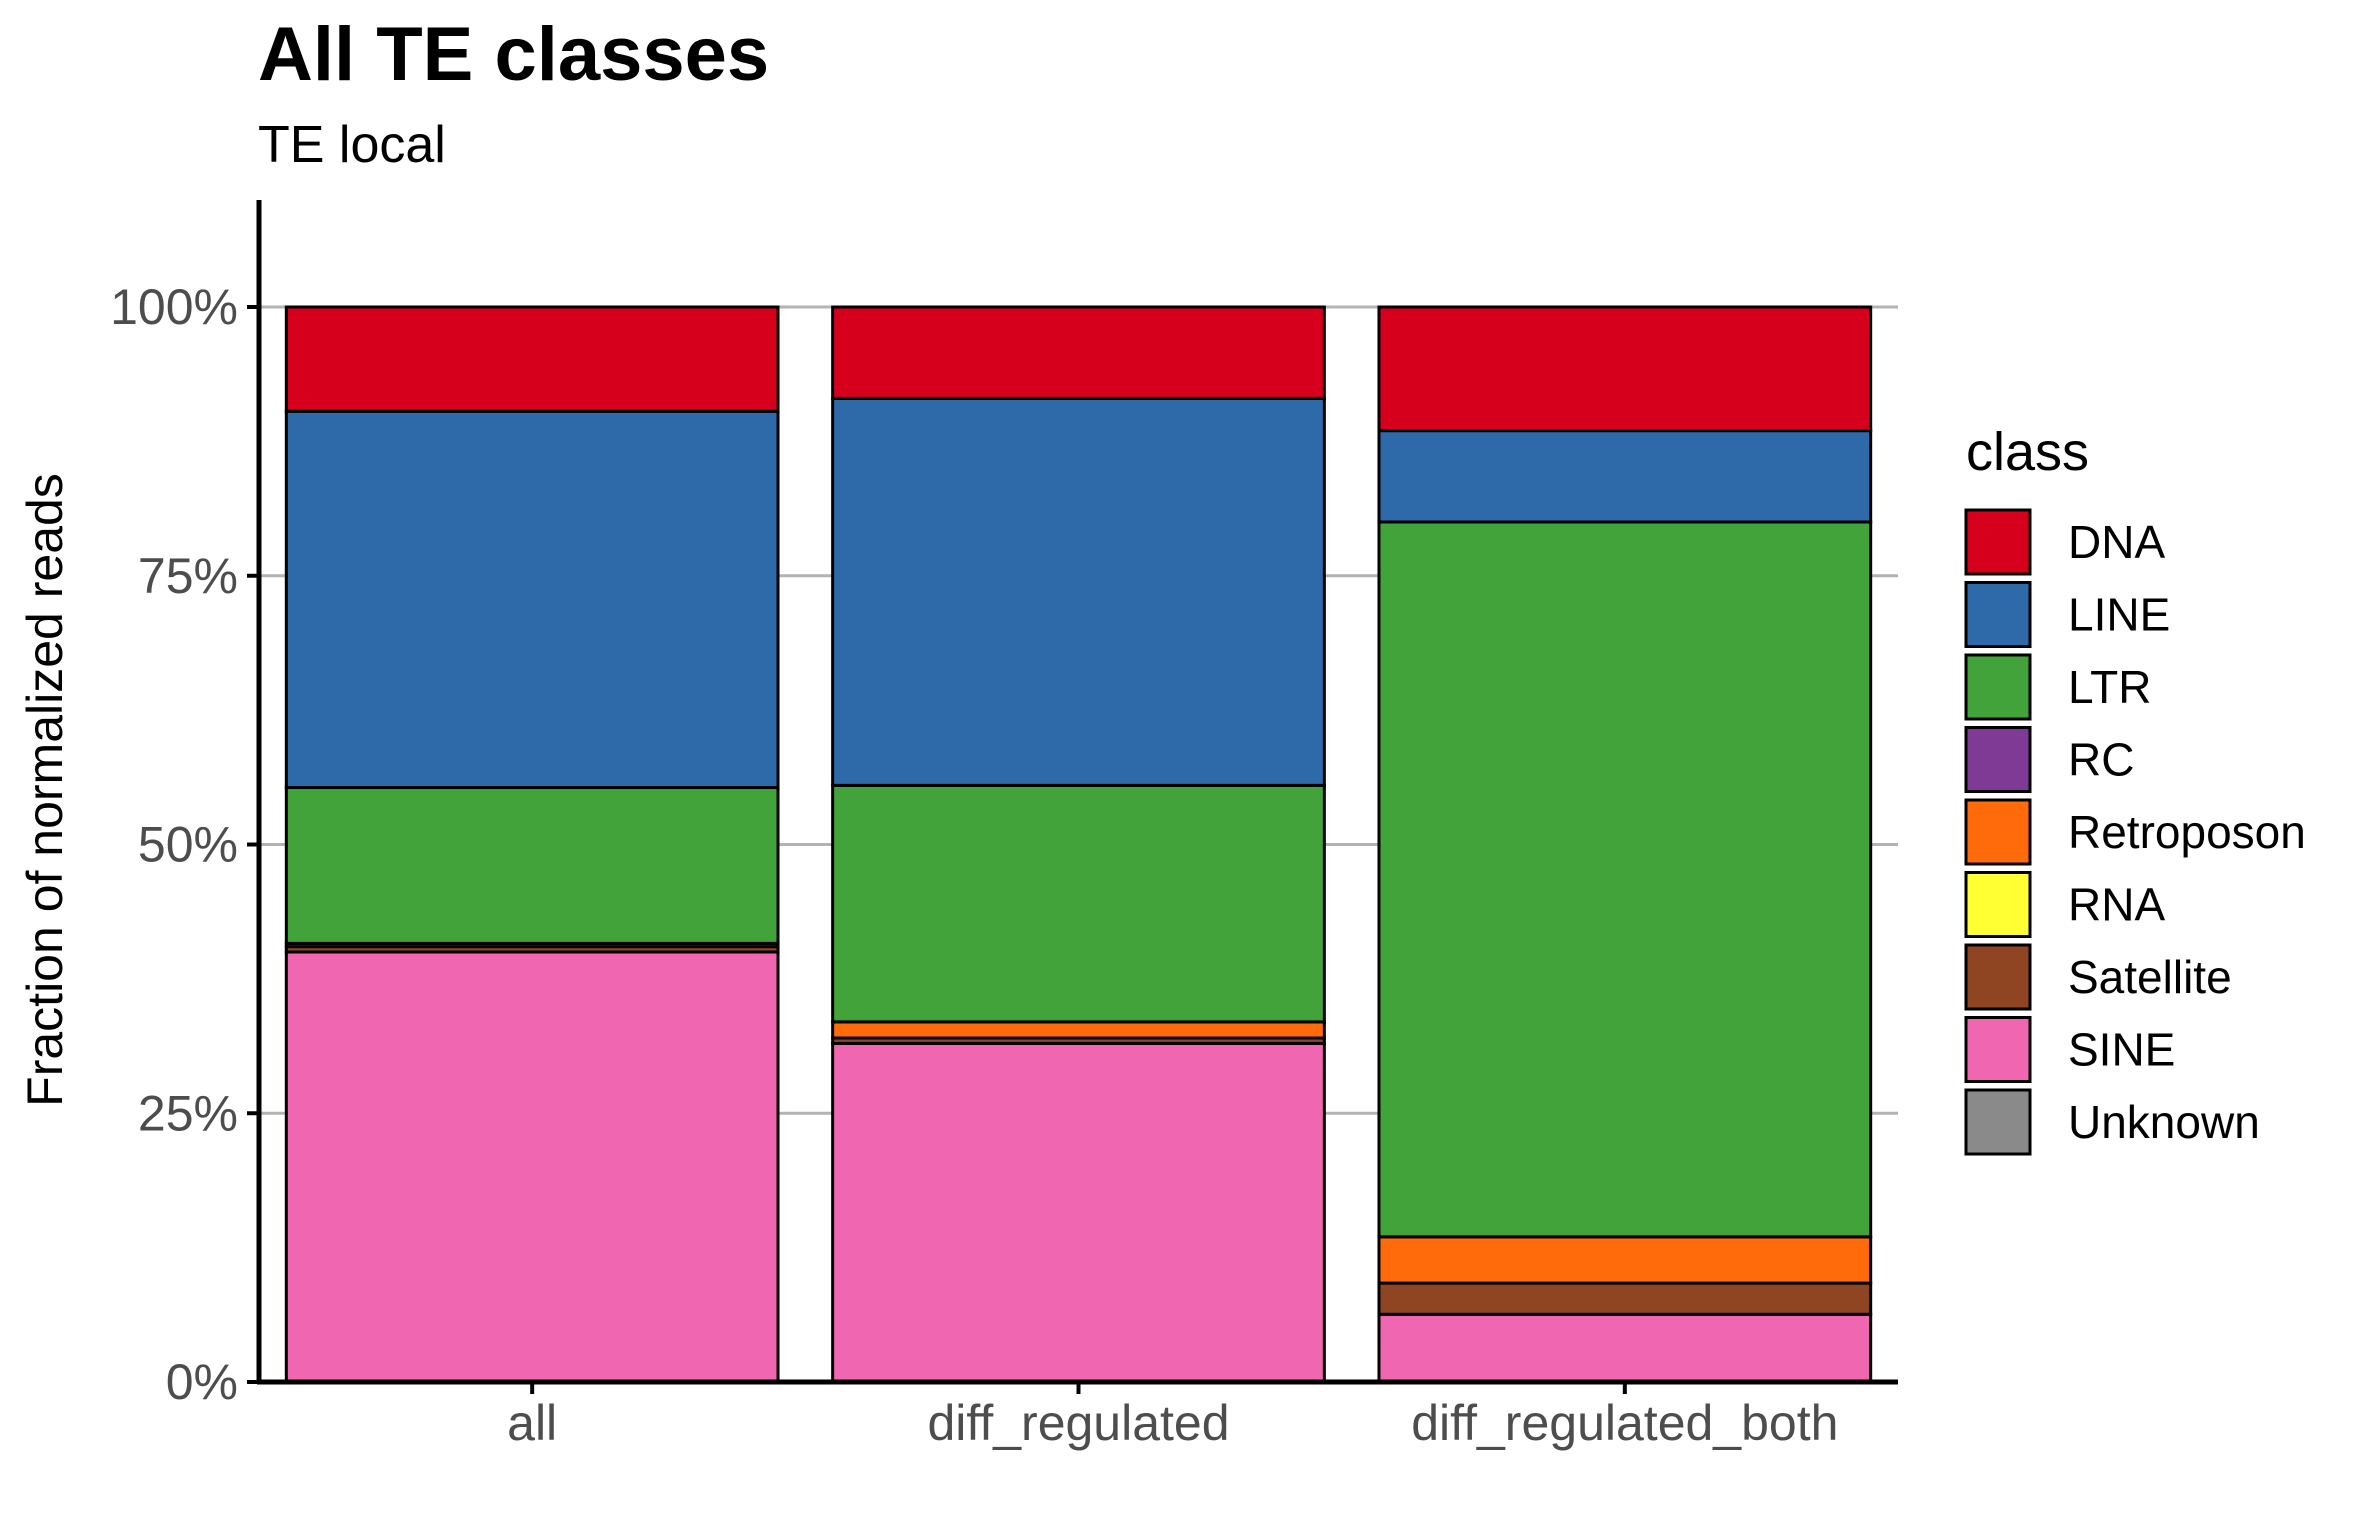 Image resolution: width=2362 pixels, height=1540 pixels. What do you see at coordinates (2101, 760) in the screenshot?
I see `legend-label: RC` at bounding box center [2101, 760].